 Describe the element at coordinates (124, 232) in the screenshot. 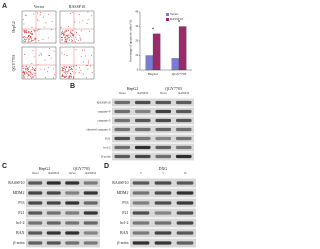

I see `row-label: BAX` at that location.